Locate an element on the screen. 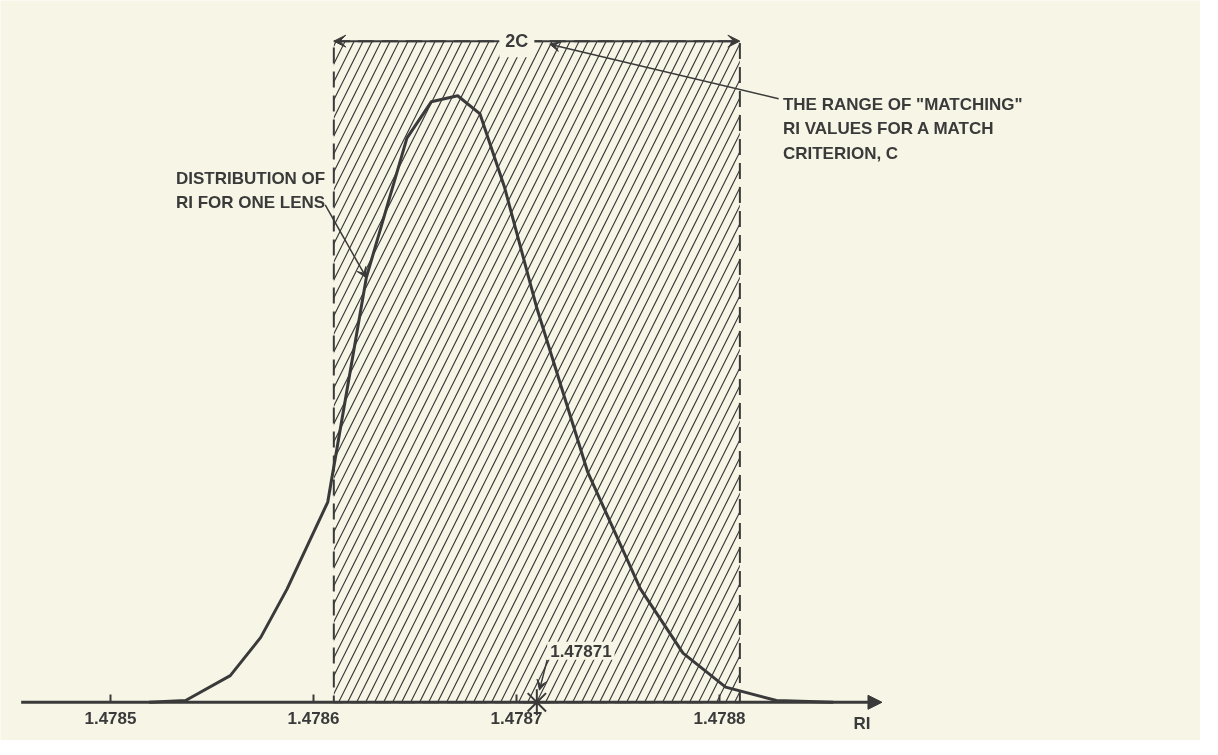 The image size is (1218, 755). x-tick-label: 1.4788 is located at coordinates (719, 719).